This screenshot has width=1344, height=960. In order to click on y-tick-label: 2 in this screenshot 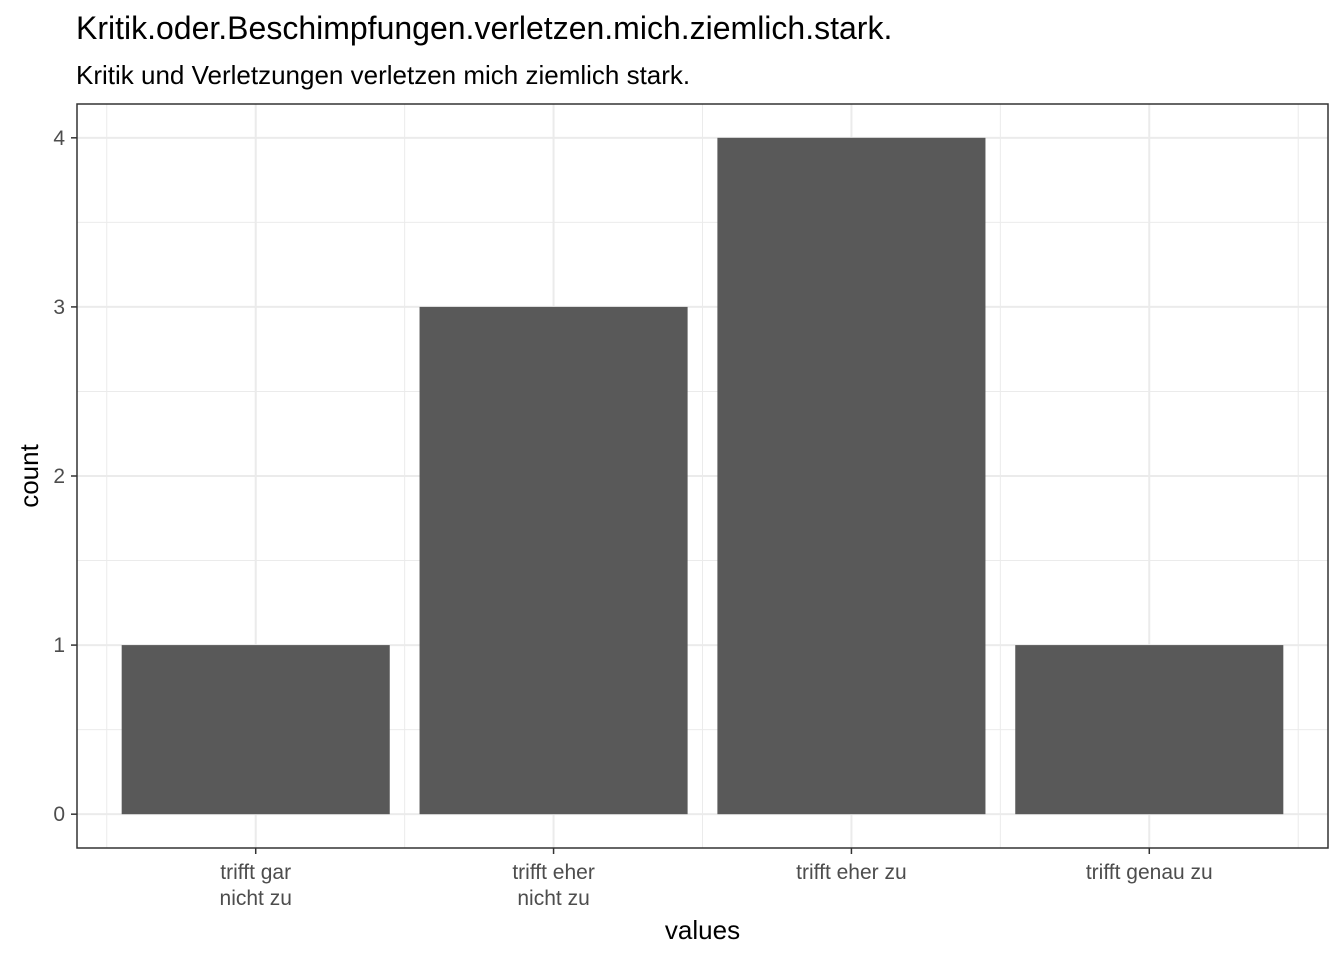, I will do `click(59, 476)`.